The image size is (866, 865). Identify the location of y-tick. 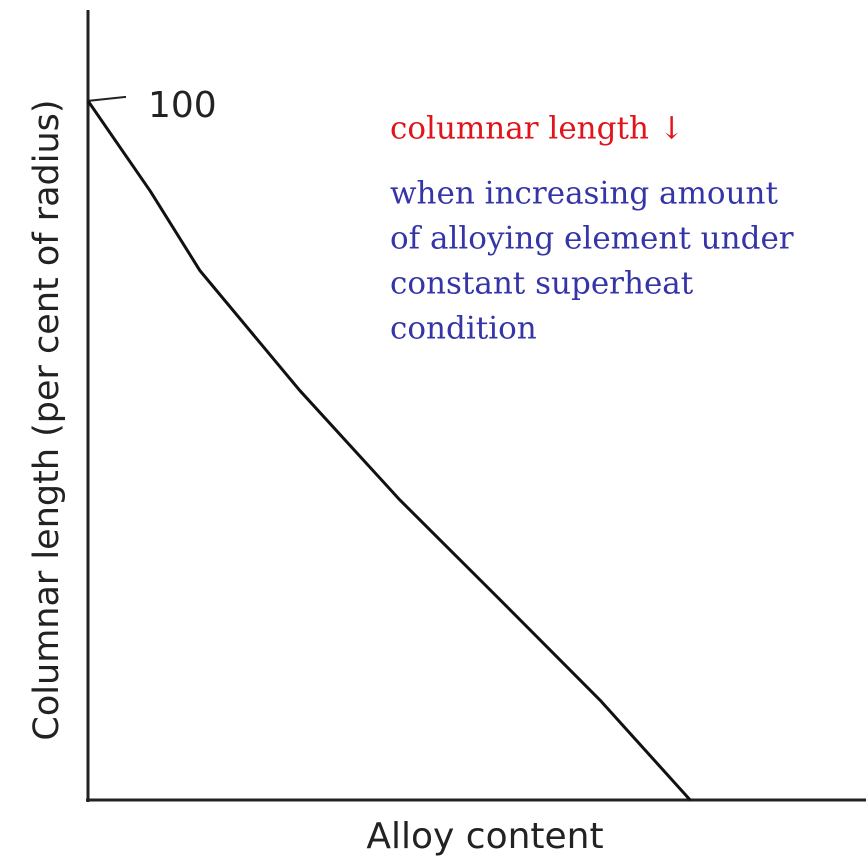
(107, 98).